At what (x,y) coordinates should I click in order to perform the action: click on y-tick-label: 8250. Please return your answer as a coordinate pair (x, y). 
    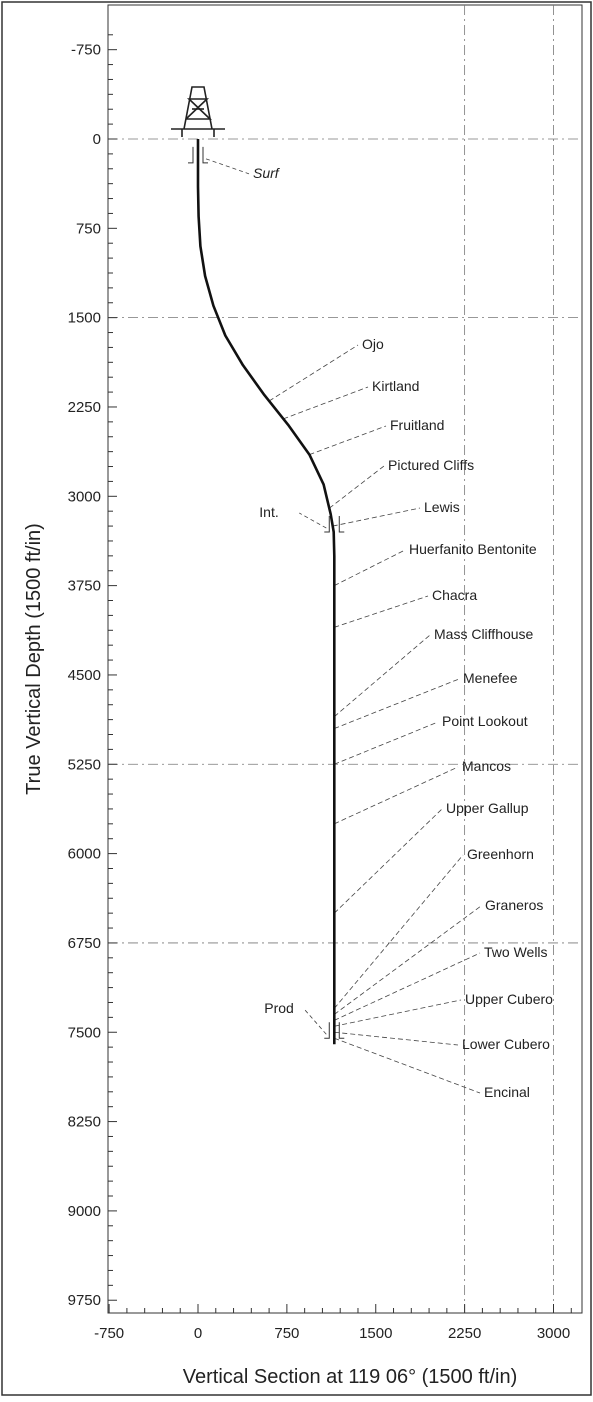
    Looking at the image, I should click on (84, 1122).